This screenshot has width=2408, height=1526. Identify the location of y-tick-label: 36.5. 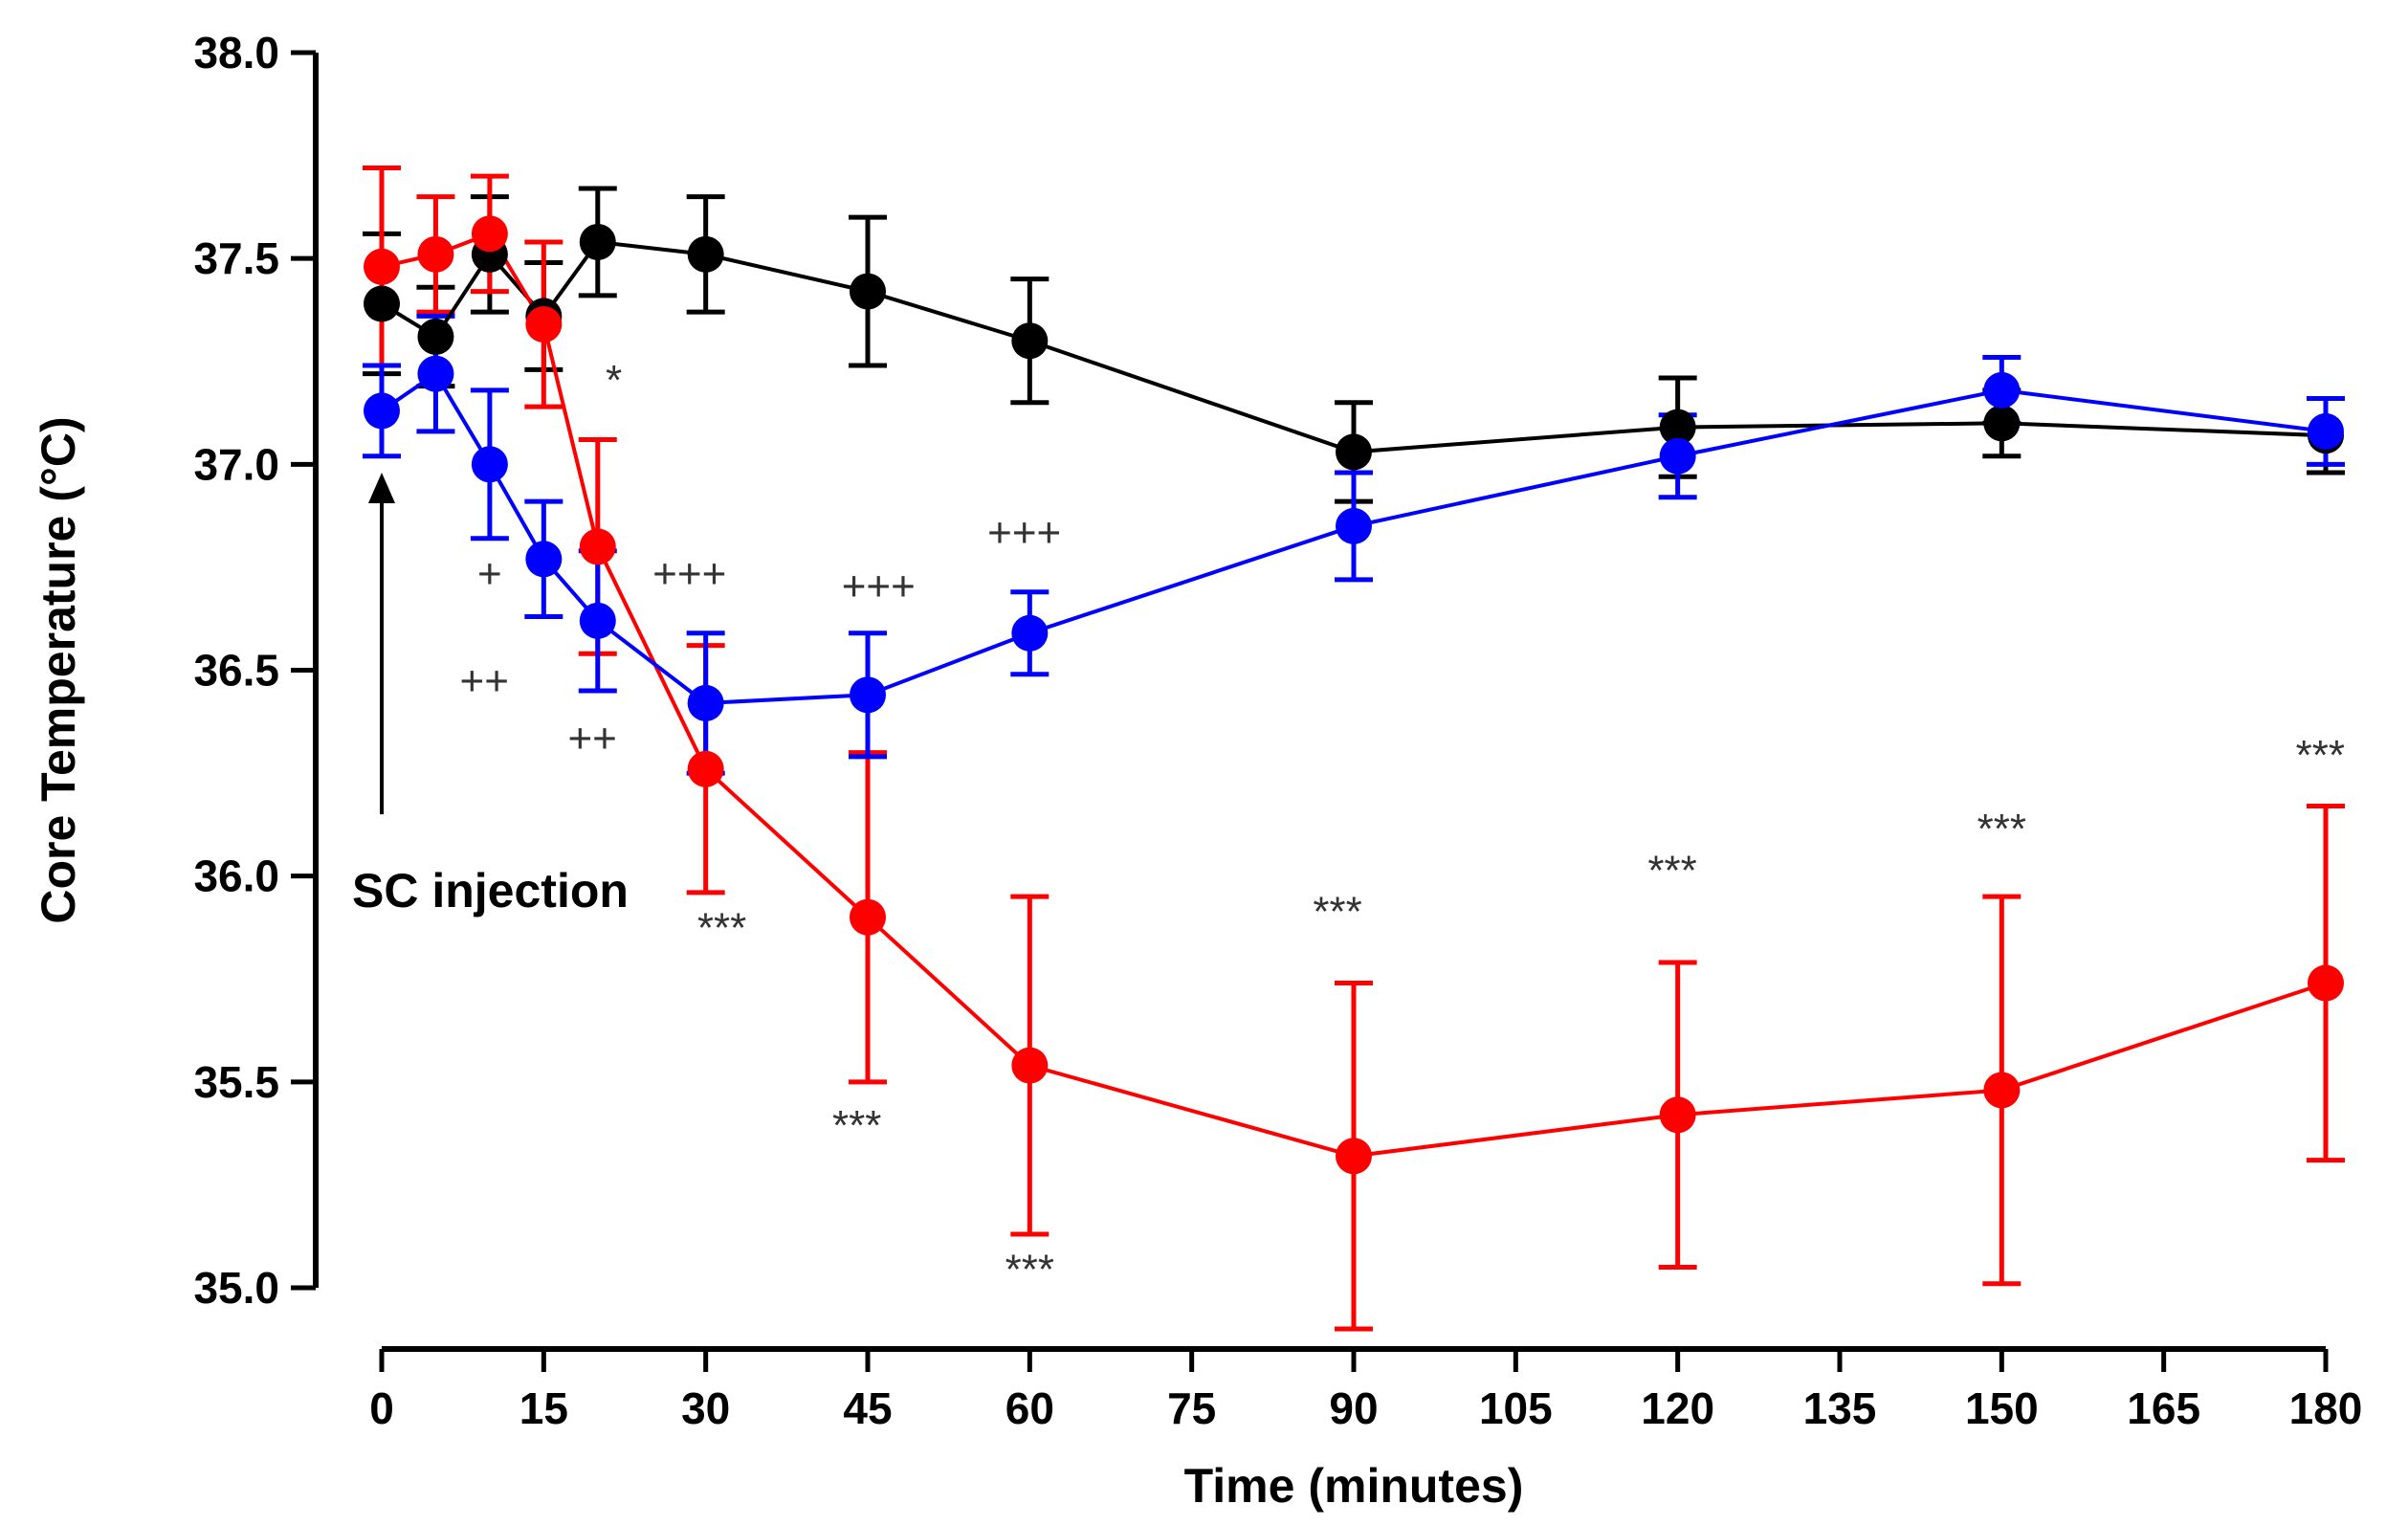
(236, 671).